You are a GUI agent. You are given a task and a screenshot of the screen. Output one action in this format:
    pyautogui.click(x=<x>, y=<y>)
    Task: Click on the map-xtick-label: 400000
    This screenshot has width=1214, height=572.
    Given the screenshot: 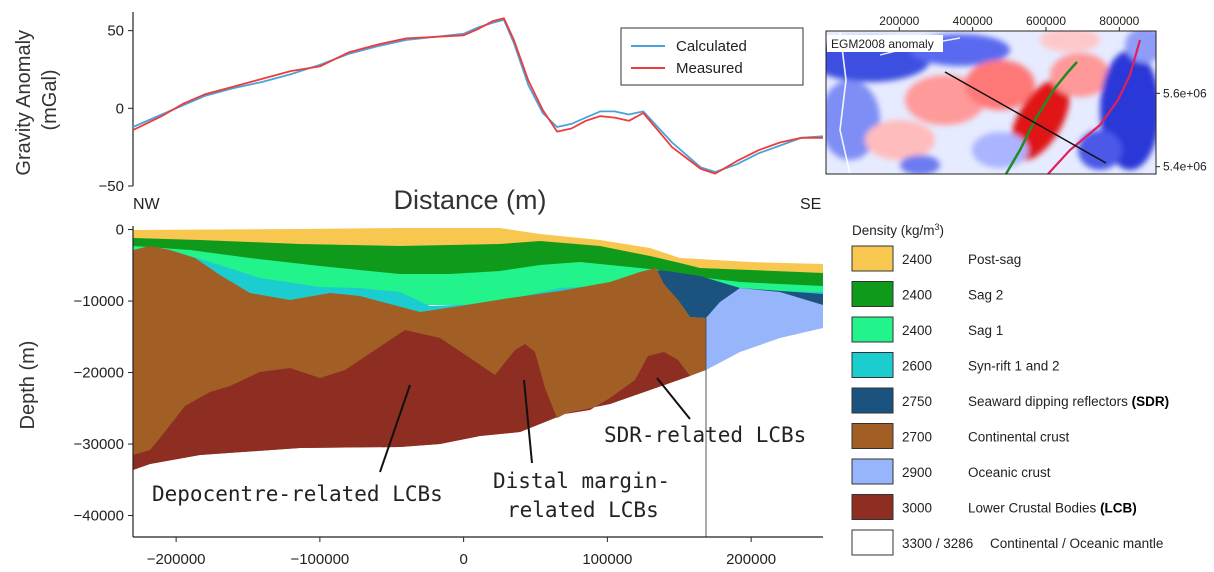 What is the action you would take?
    pyautogui.click(x=973, y=21)
    